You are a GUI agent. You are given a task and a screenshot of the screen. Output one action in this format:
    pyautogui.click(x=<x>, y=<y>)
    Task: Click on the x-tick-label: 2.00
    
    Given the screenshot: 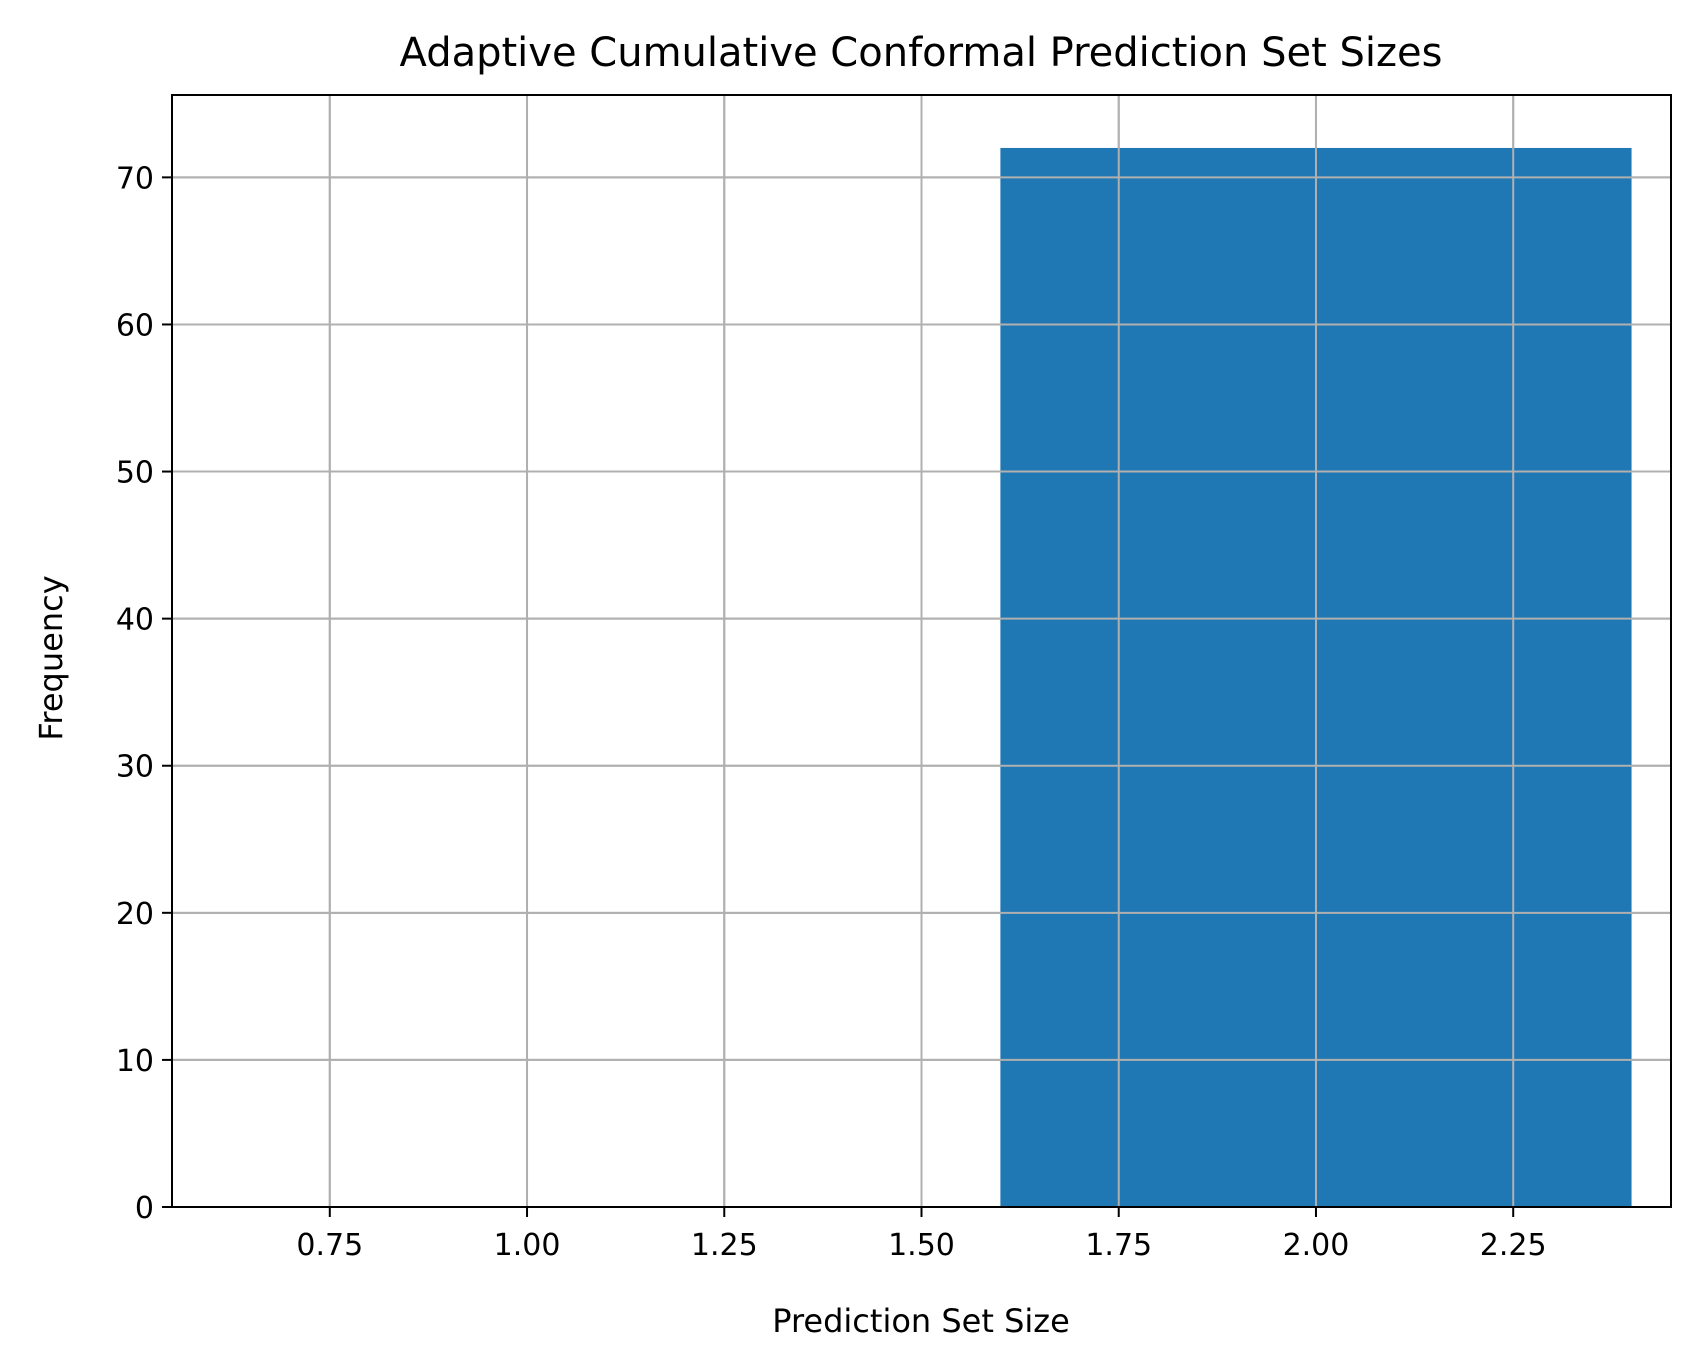 What is the action you would take?
    pyautogui.click(x=1316, y=1245)
    